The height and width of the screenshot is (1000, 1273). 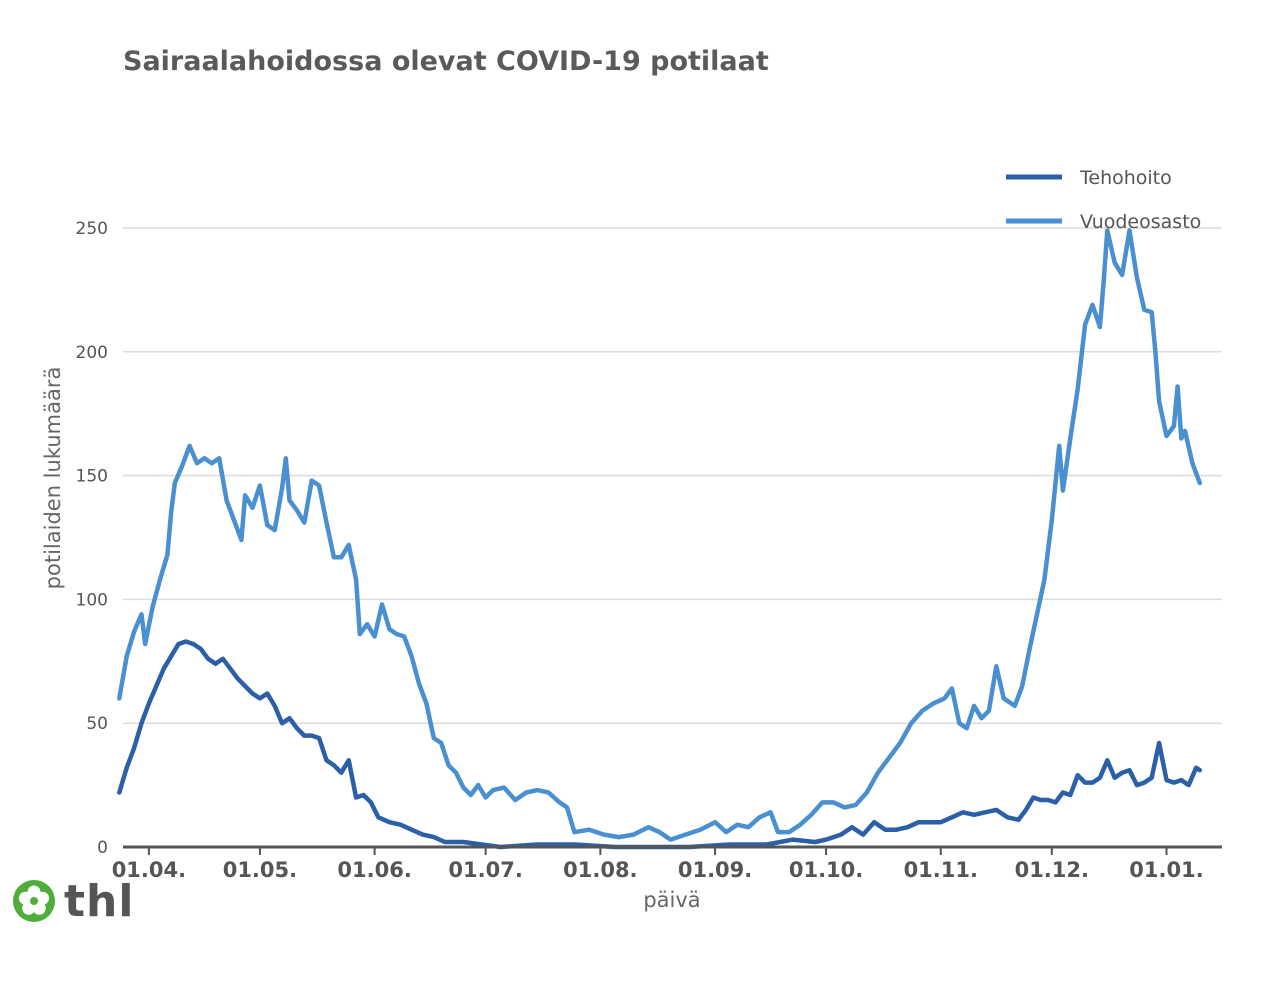 I want to click on x-tick-label: 01.05., so click(x=260, y=870).